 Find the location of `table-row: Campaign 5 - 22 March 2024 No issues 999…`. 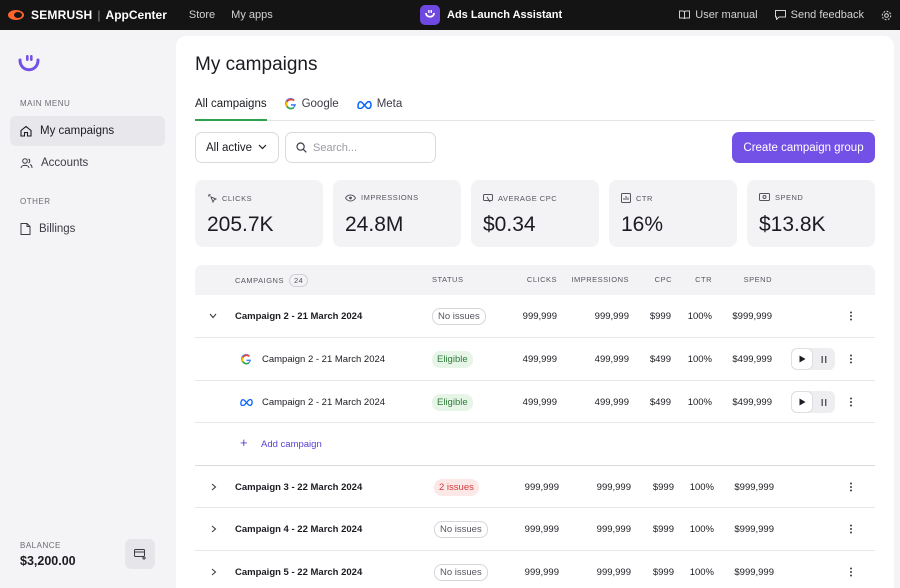

table-row: Campaign 5 - 22 March 2024 No issues 999… is located at coordinates (535, 569).